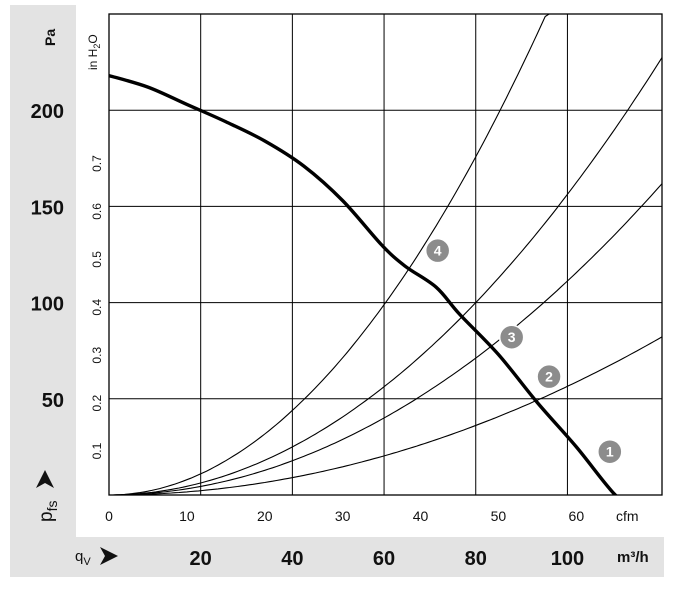 The height and width of the screenshot is (604, 682). I want to click on operating-point-markers: 1 2 3 4, so click(523, 351).